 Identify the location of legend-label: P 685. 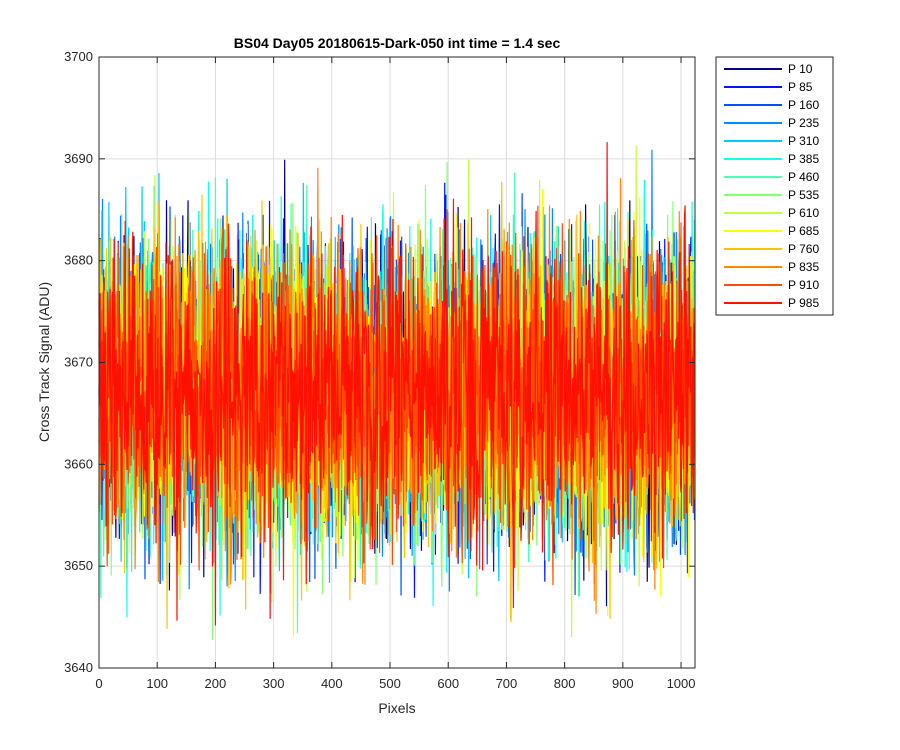
(803, 231).